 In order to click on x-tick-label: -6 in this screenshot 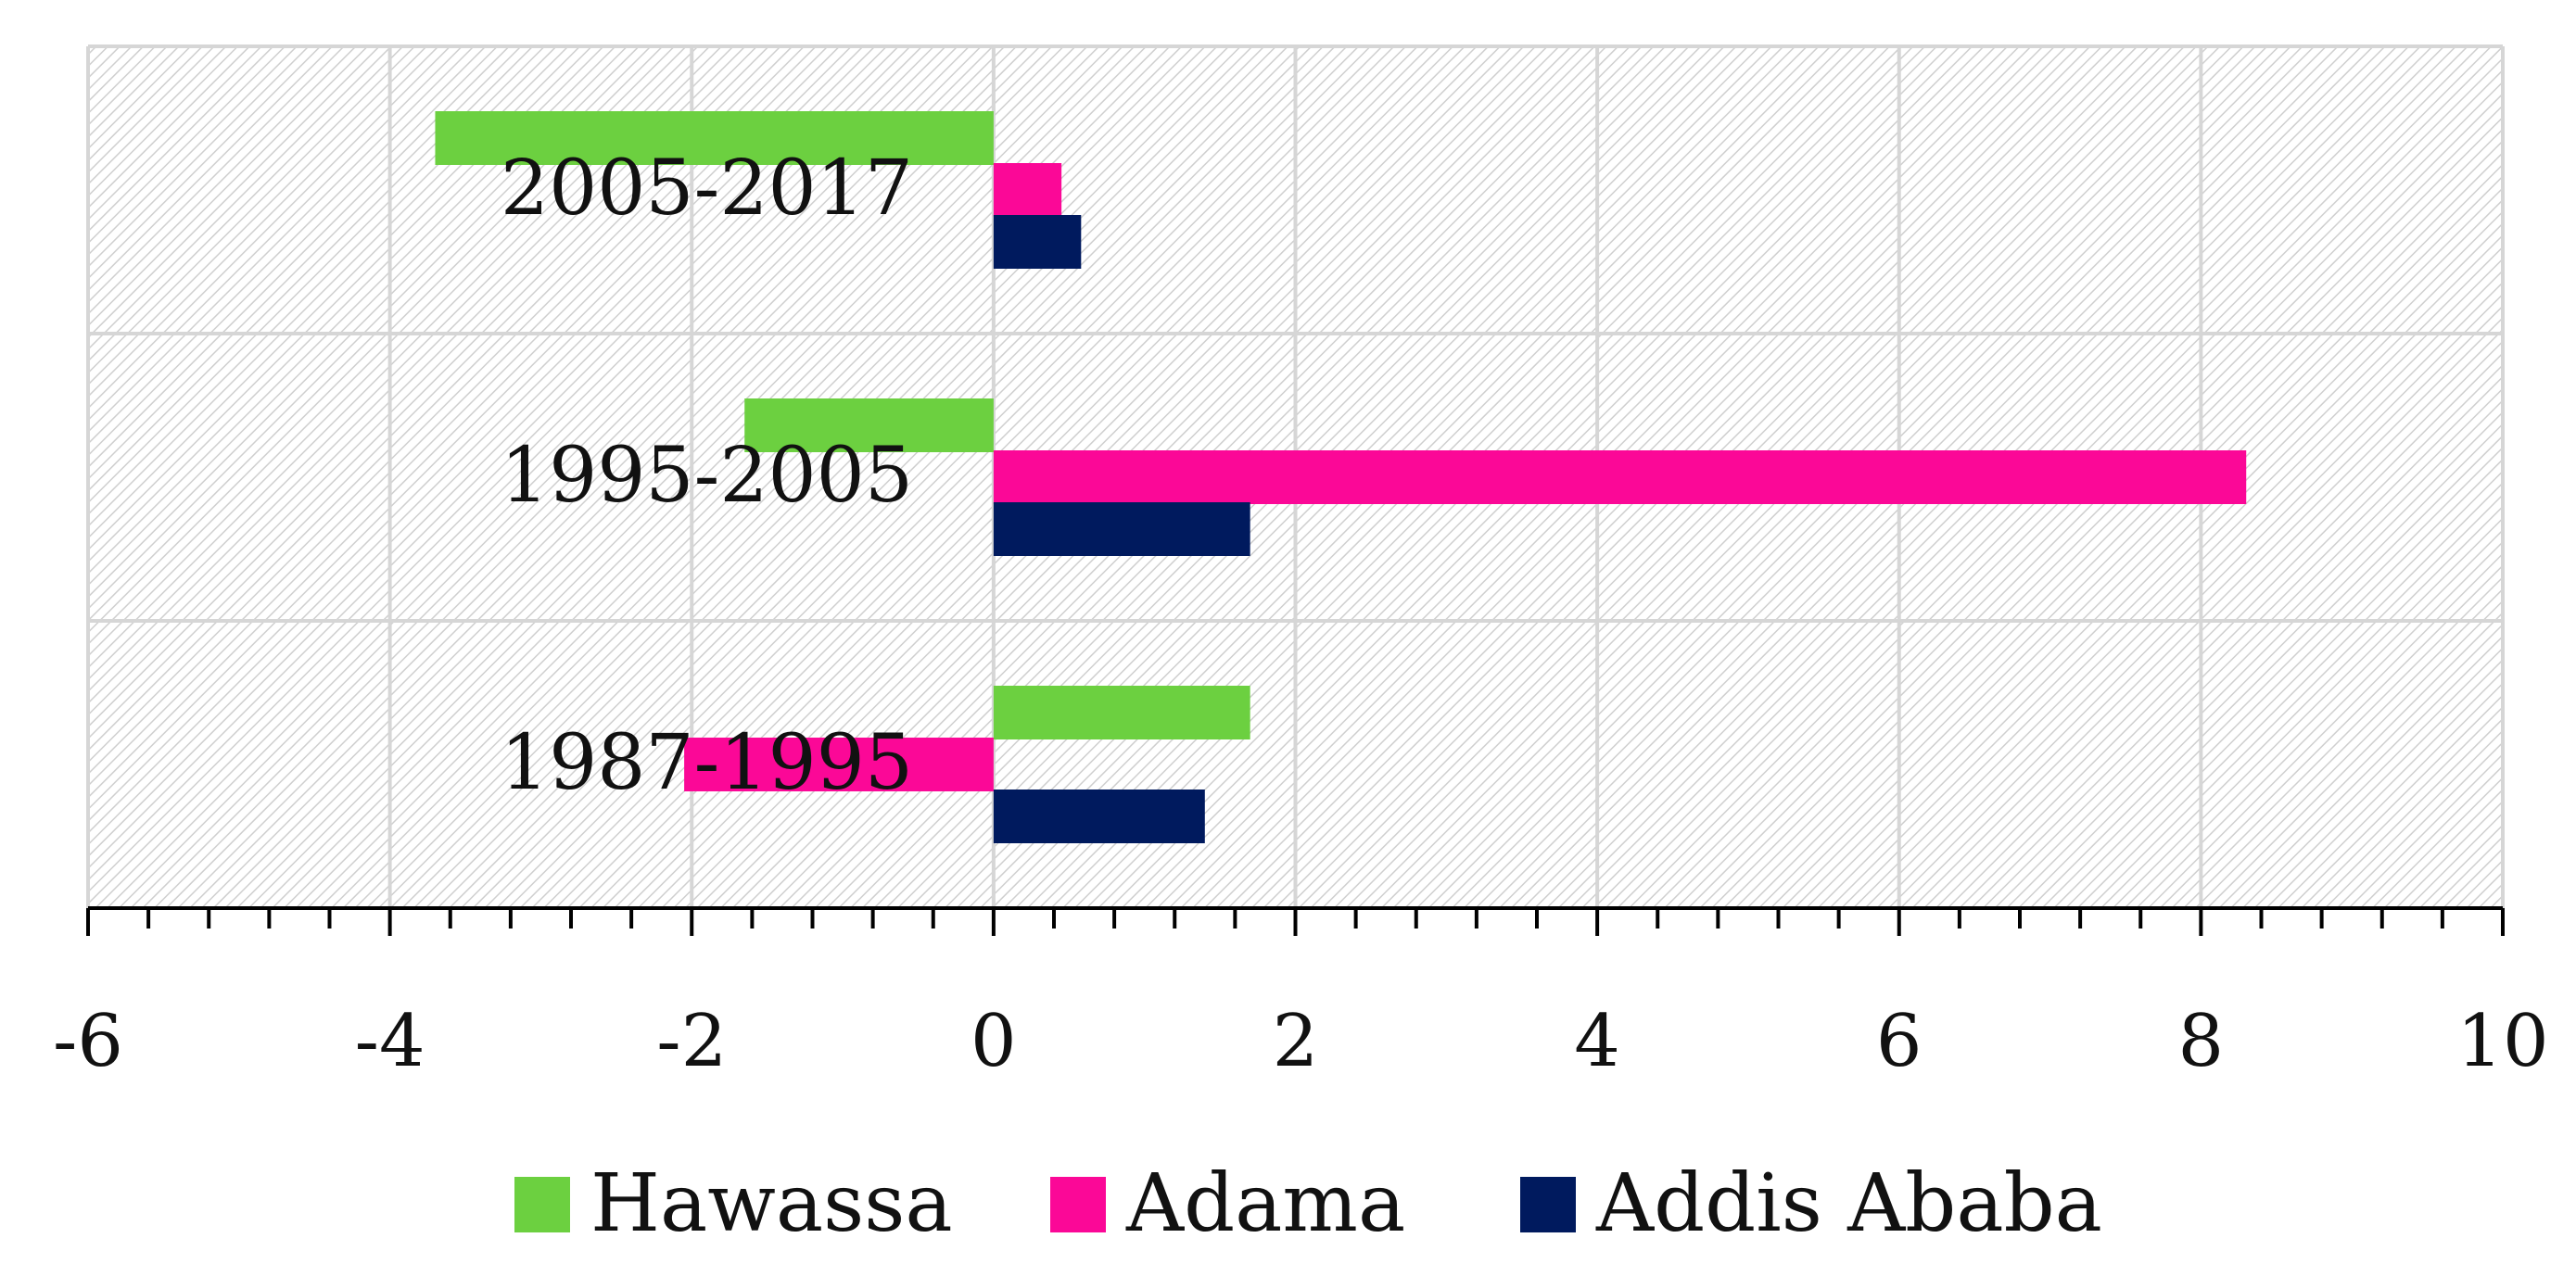, I will do `click(88, 1042)`.